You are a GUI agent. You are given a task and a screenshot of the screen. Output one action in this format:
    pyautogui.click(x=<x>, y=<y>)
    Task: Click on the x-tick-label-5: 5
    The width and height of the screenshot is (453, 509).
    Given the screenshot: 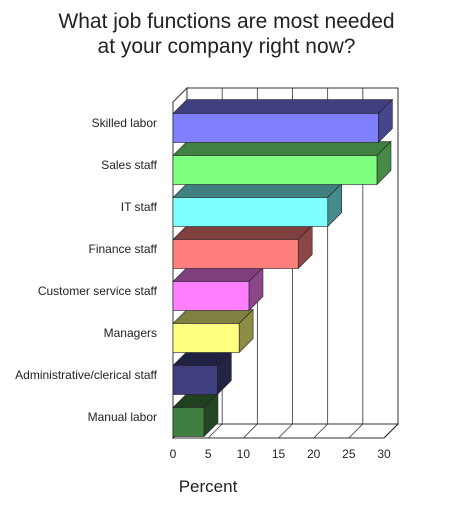 What is the action you would take?
    pyautogui.click(x=208, y=454)
    